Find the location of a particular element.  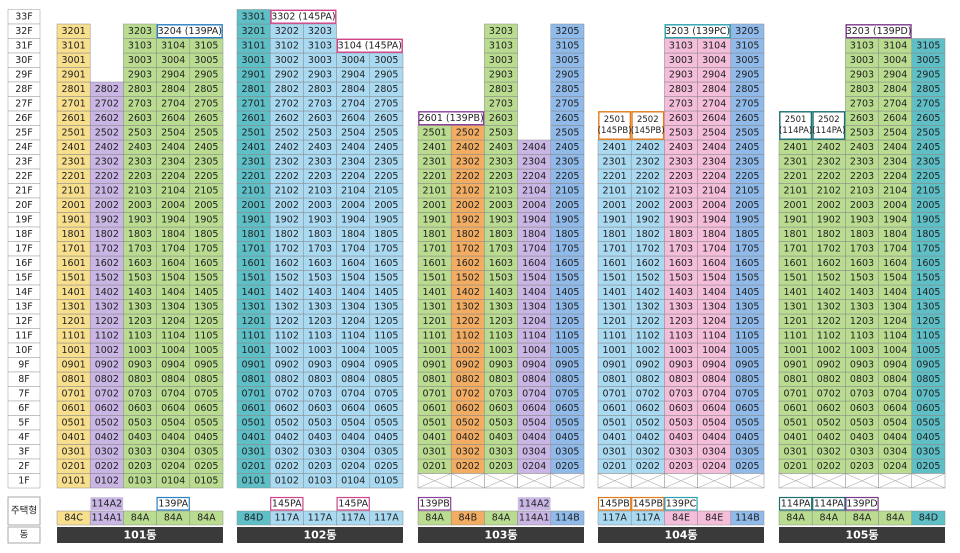

floor-cell is located at coordinates (24, 481).